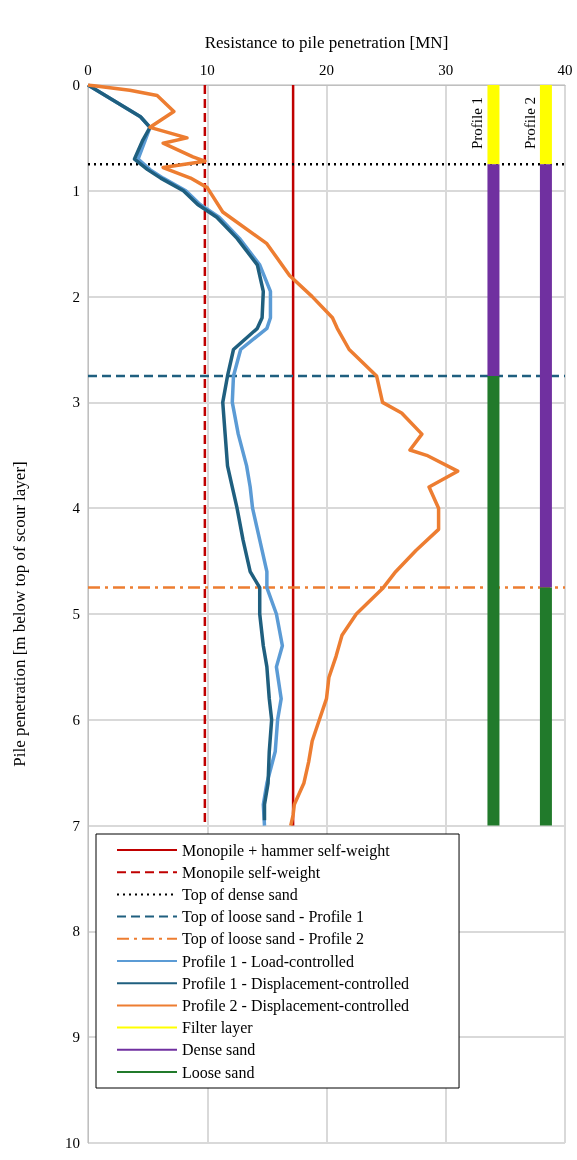 This screenshot has height=1160, width=577. Describe the element at coordinates (76, 508) in the screenshot. I see `y-tick-label: 4` at that location.